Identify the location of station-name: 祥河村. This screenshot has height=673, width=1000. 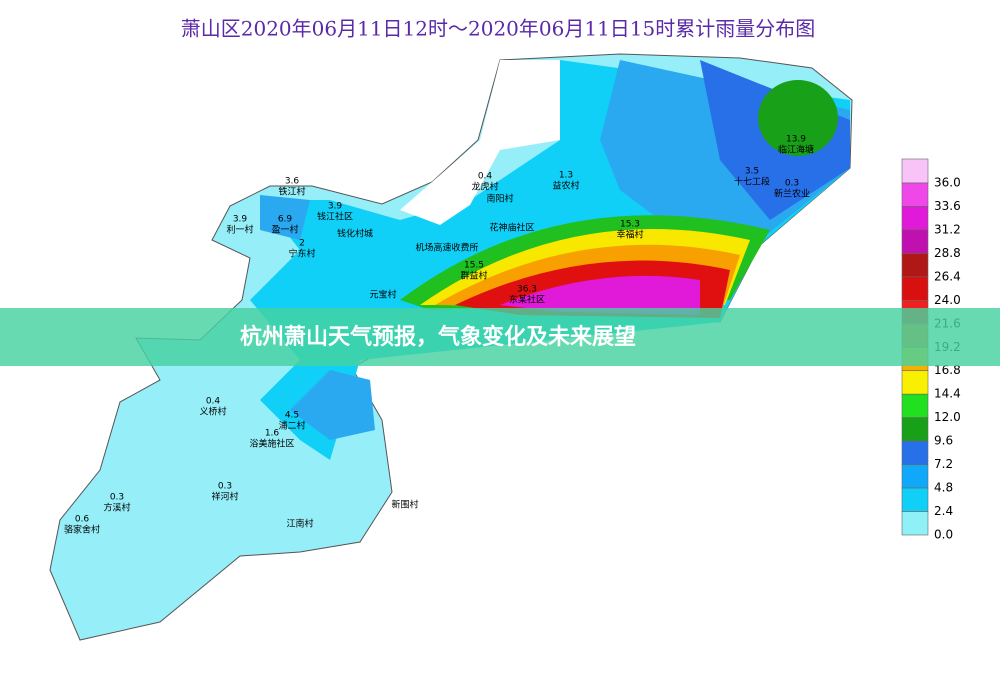
(224, 497).